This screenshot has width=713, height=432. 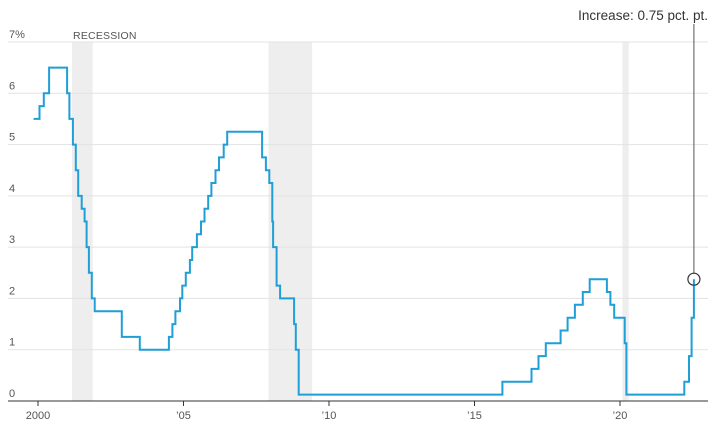 I want to click on y-tick-label: 5, so click(x=12, y=138).